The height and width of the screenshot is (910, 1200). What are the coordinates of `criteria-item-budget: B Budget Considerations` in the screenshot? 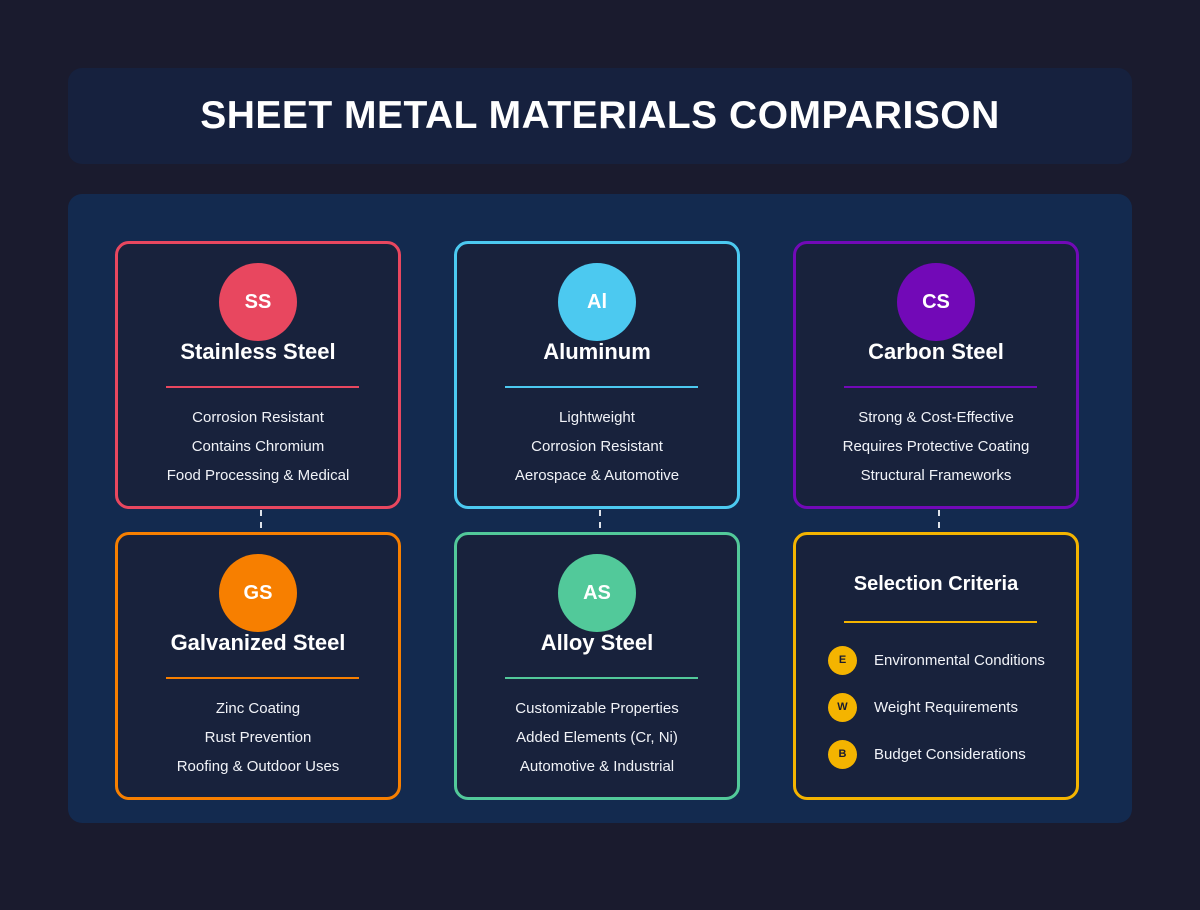 It's located at (936, 754).